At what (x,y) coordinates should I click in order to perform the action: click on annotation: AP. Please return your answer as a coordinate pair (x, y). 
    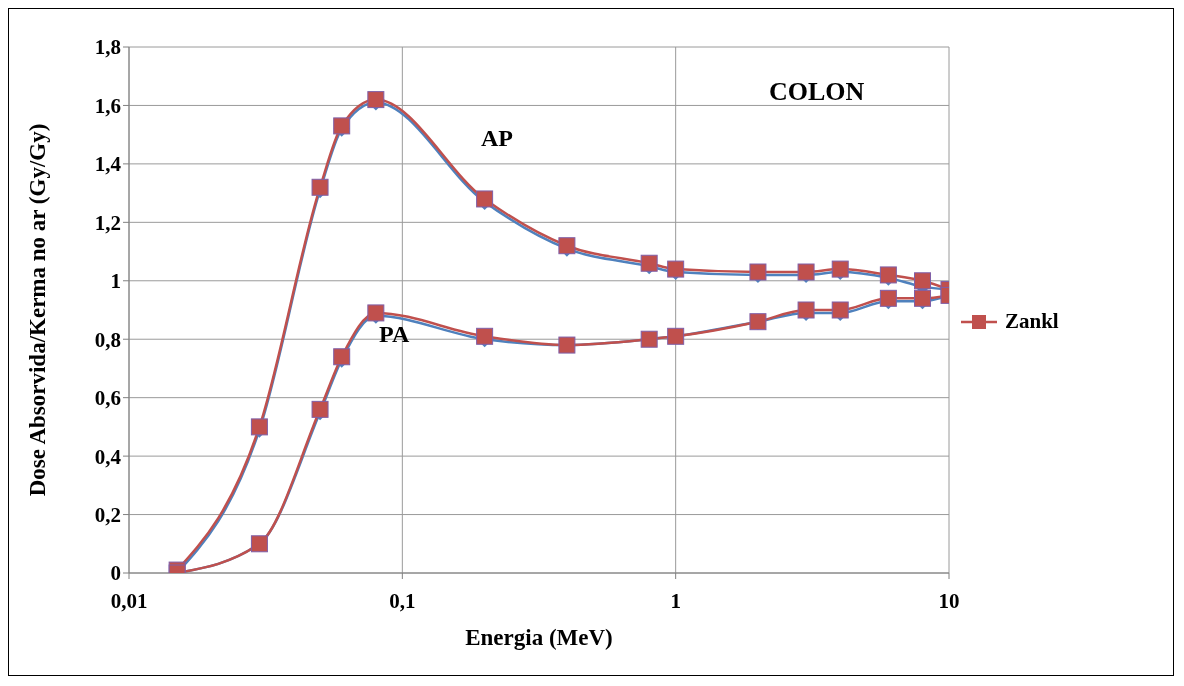
    Looking at the image, I should click on (497, 138).